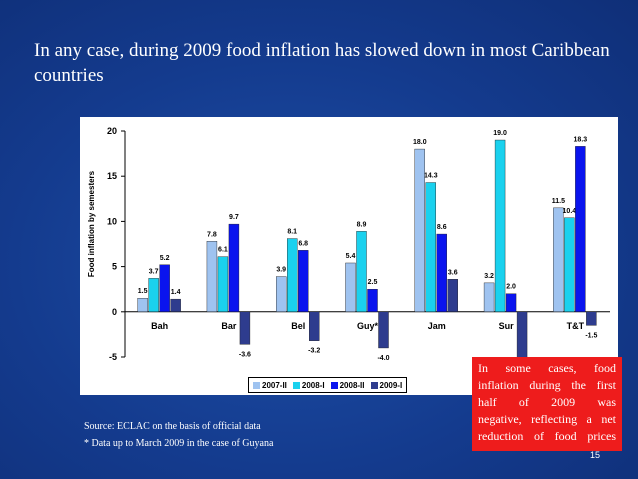  I want to click on y-tick-label: 0, so click(114, 312).